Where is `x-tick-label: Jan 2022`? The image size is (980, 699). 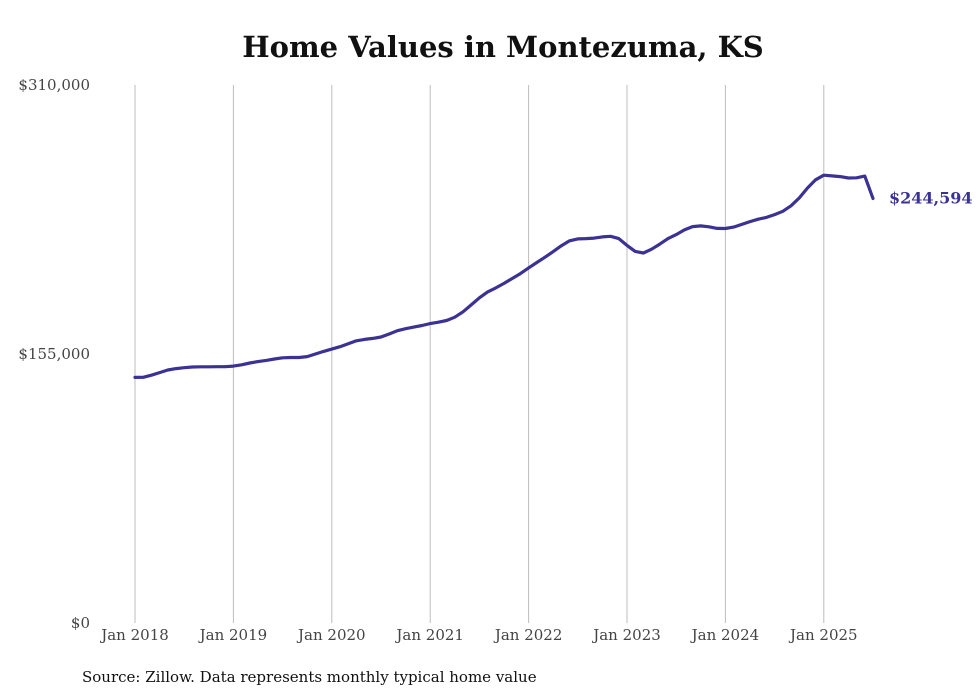 x-tick-label: Jan 2022 is located at coordinates (528, 635).